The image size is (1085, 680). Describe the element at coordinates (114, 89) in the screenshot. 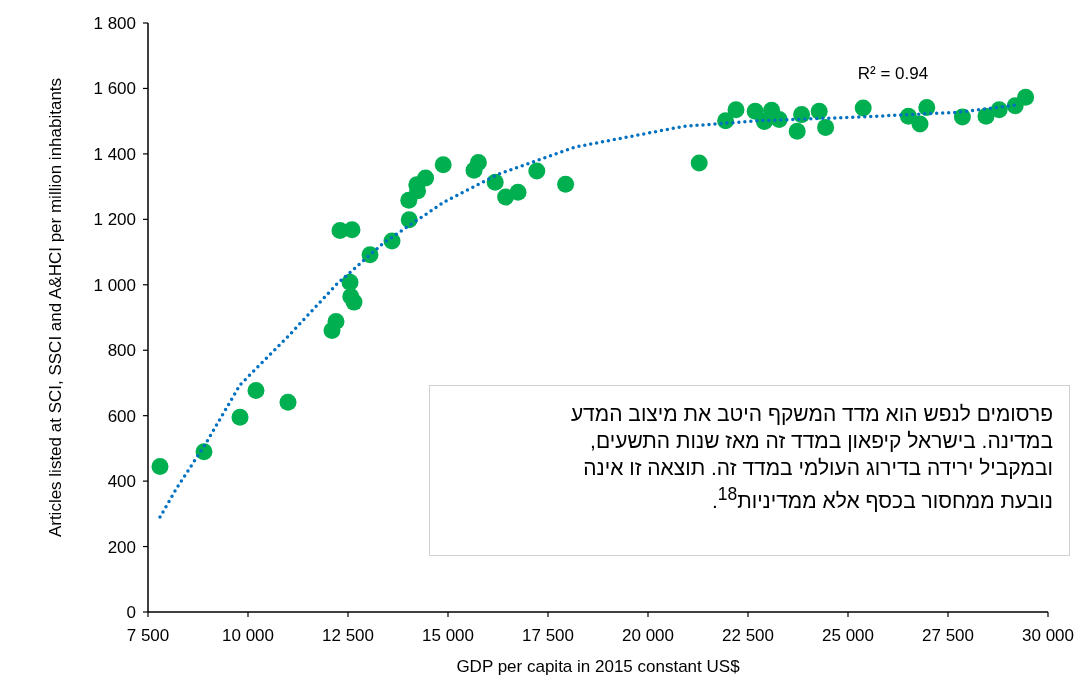

I see `y-tick-label: 1 600` at that location.